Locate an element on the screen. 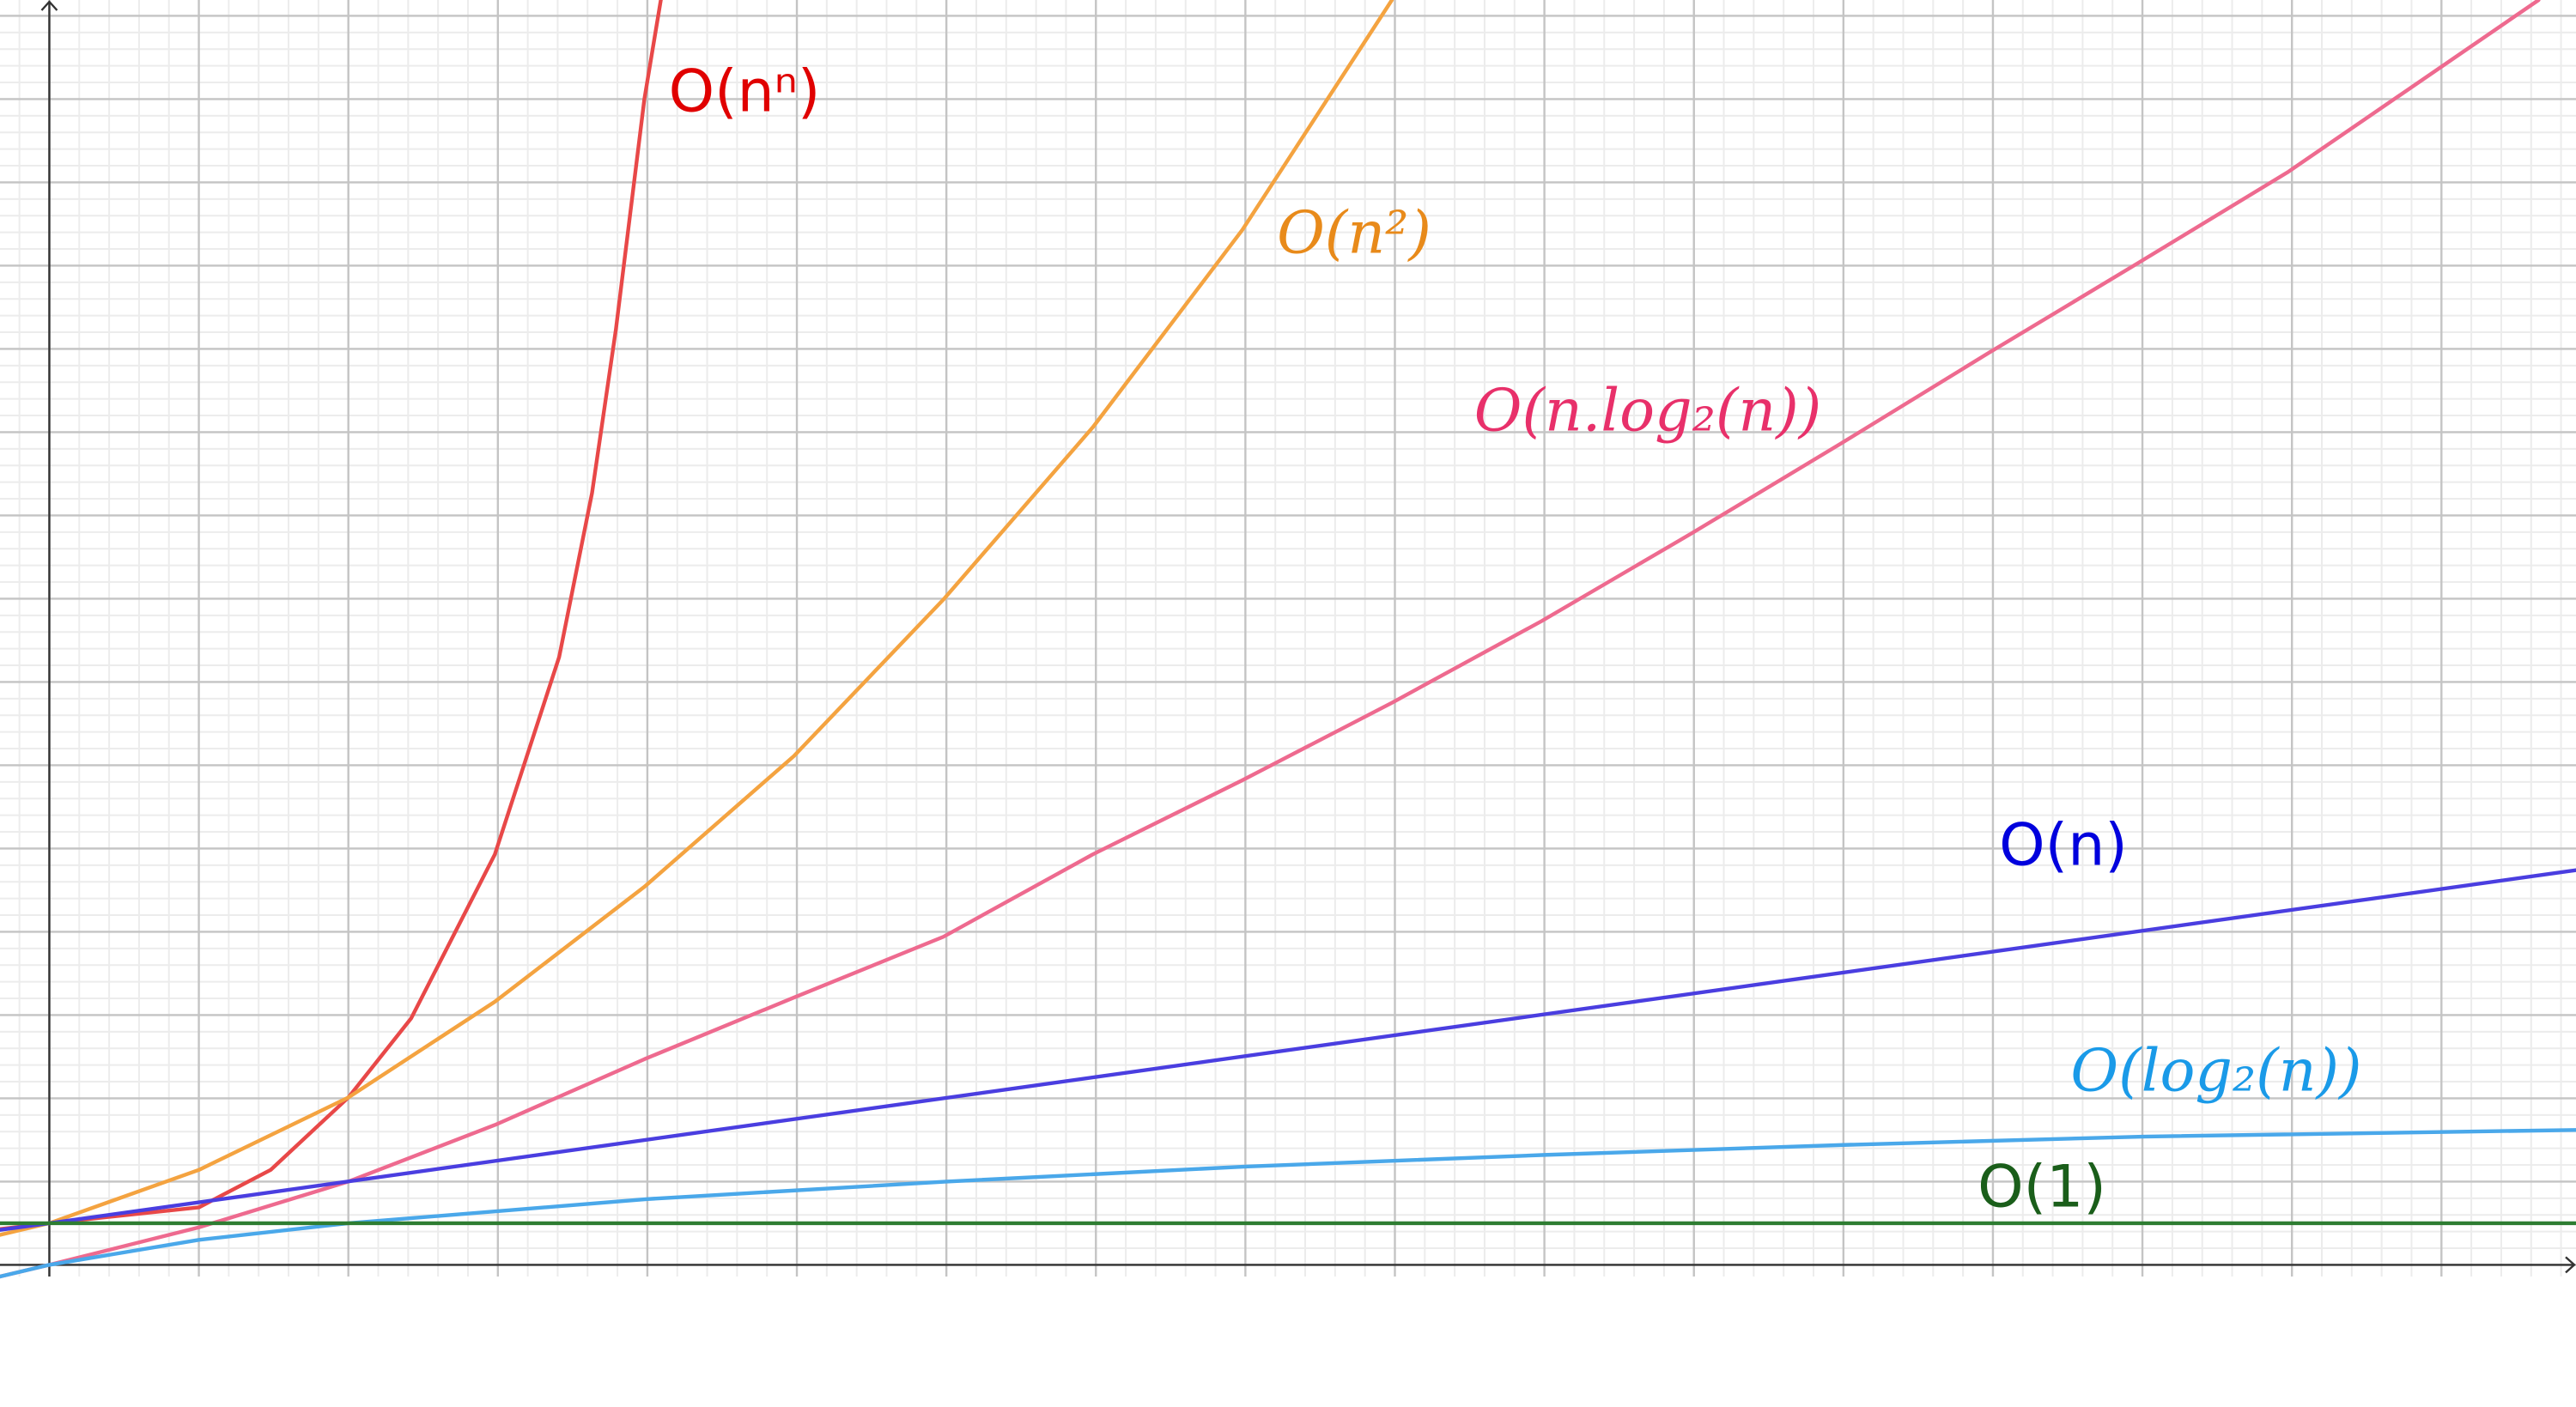  curve-label: O(log₂(n)) is located at coordinates (2215, 1072).